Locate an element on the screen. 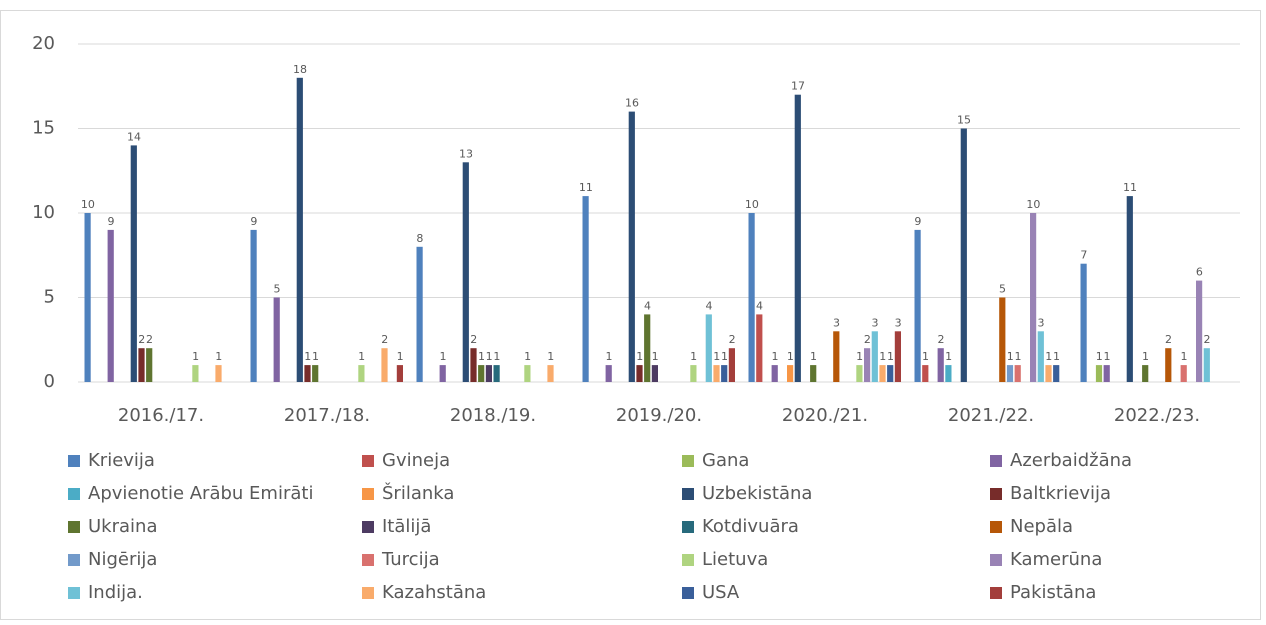 The image size is (1266, 625). data-label: 18 is located at coordinates (300, 69).